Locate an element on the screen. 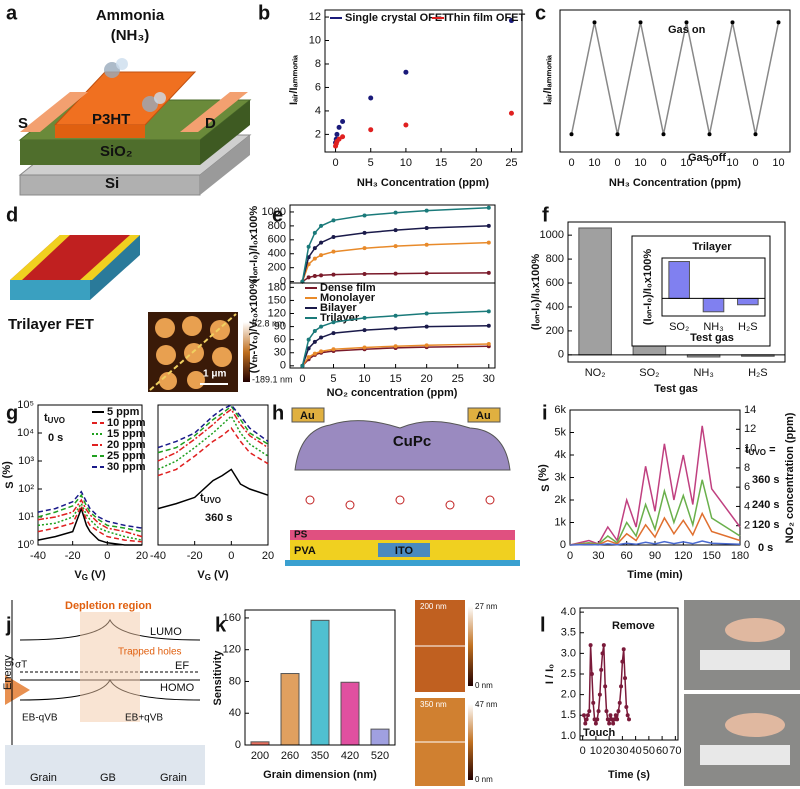 Image resolution: width=800 pixels, height=789 pixels. label: σT is located at coordinates (21, 665).